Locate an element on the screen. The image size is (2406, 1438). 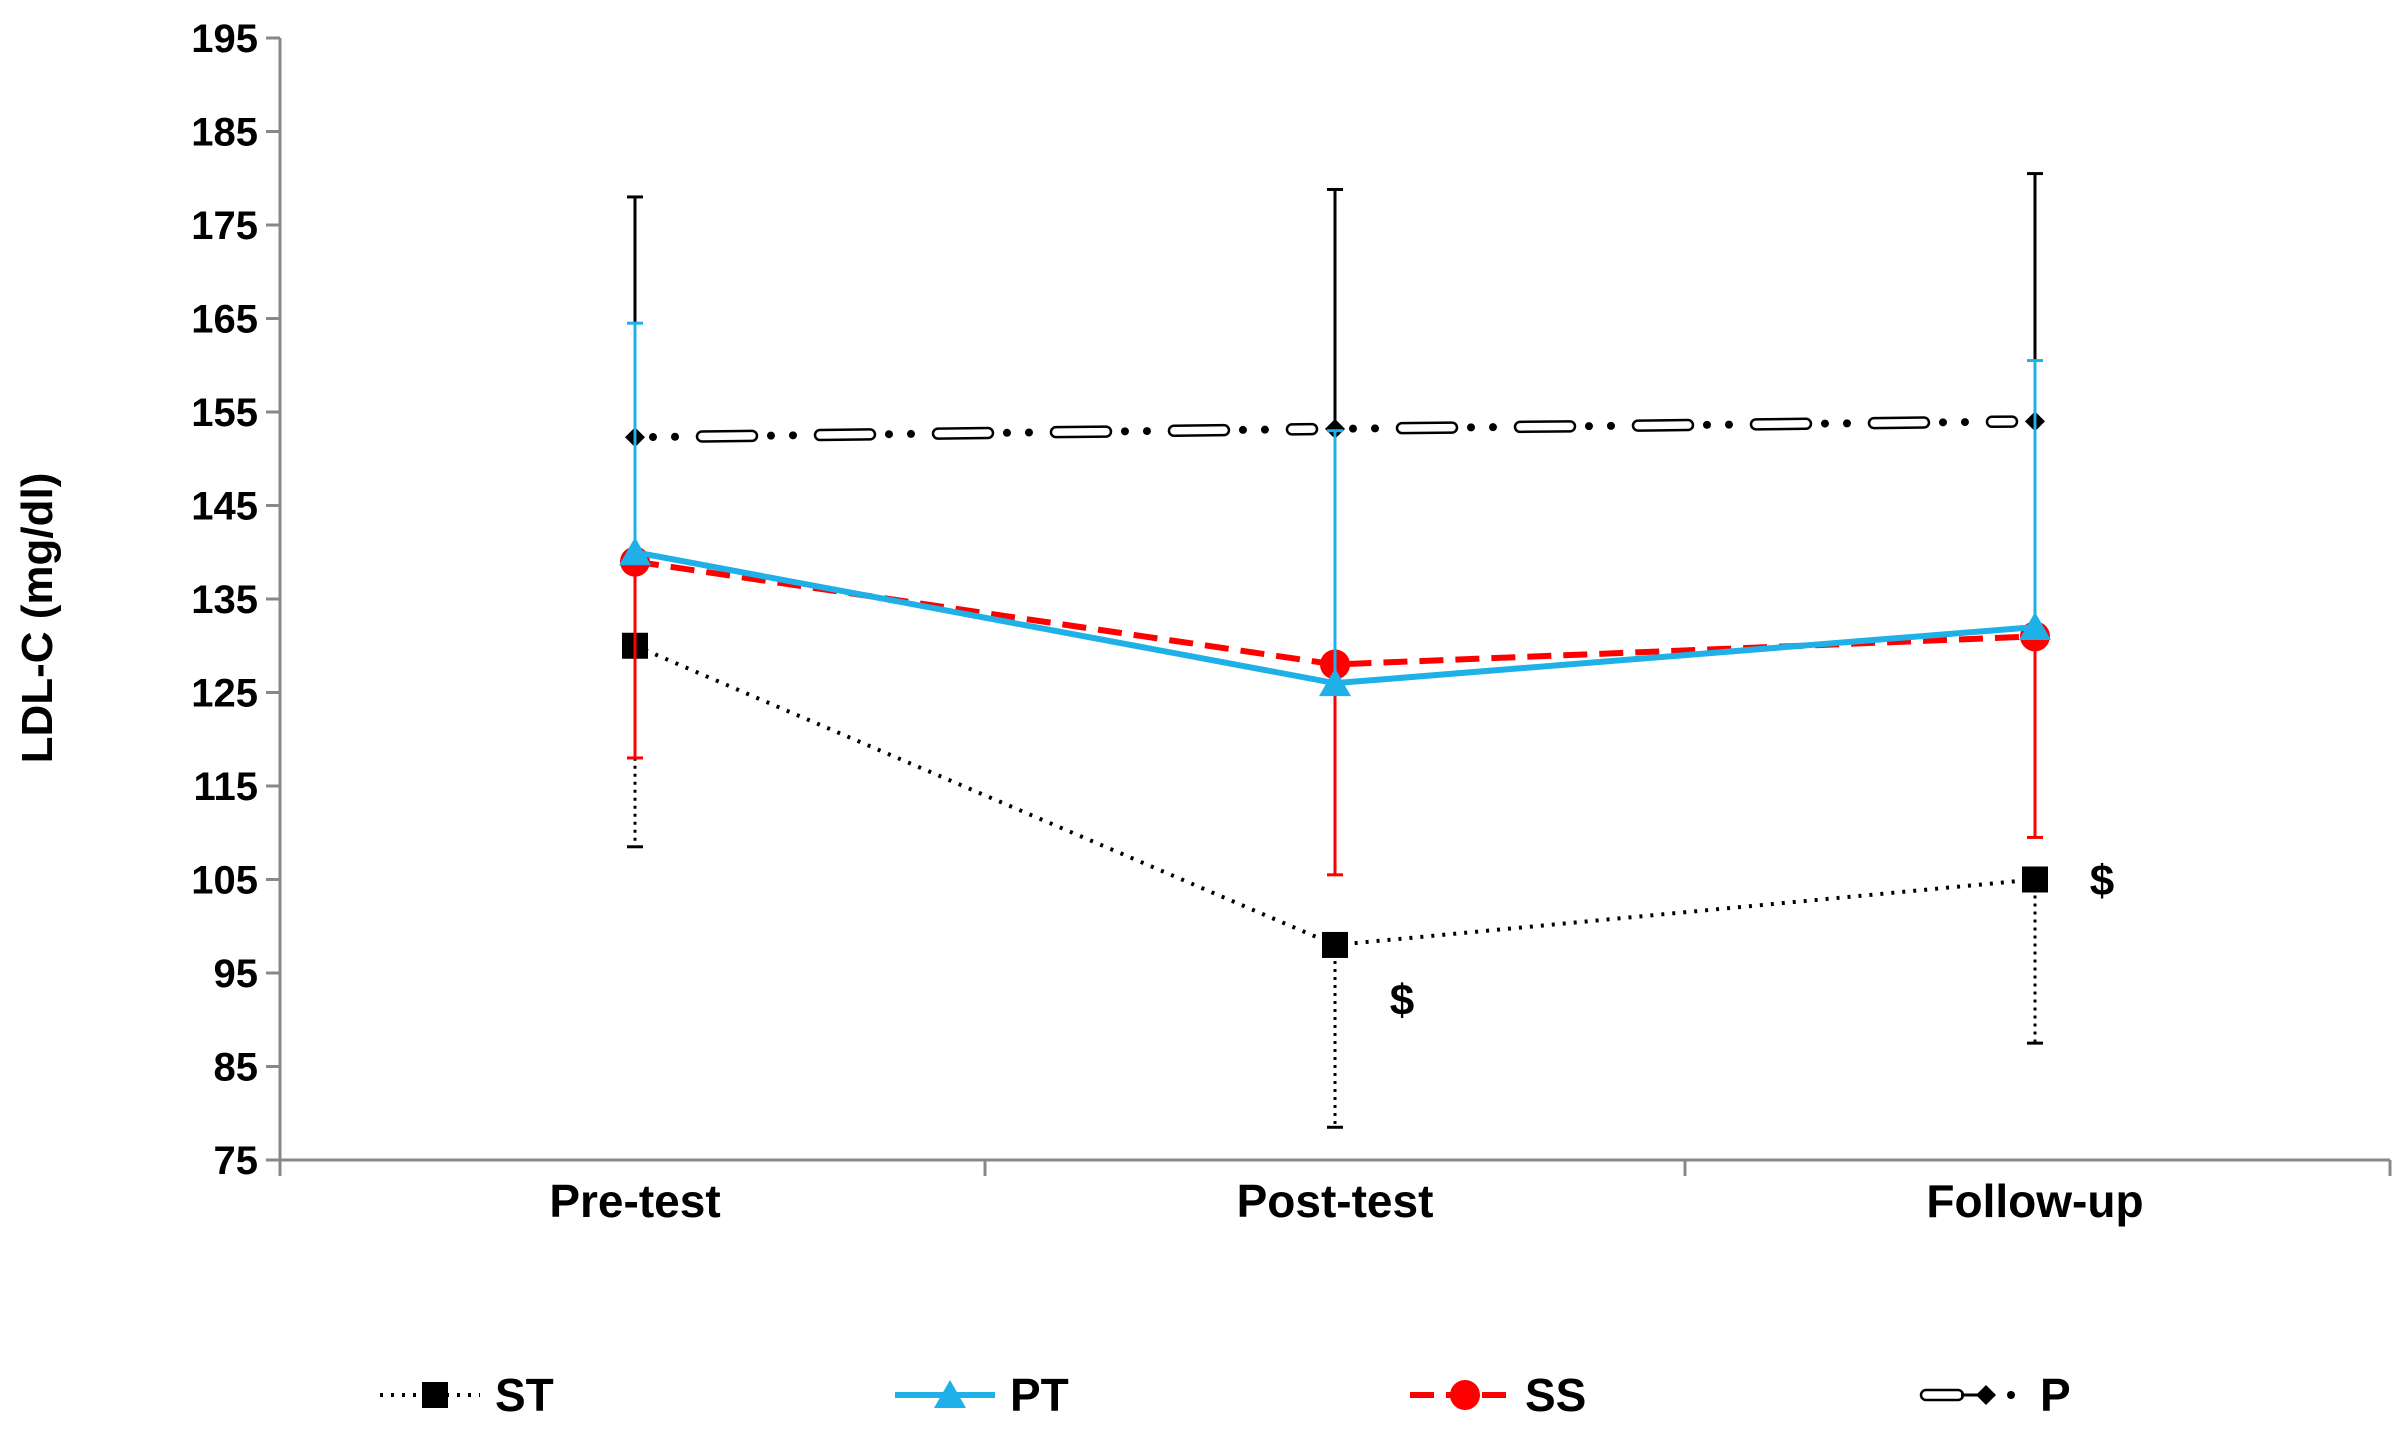
legend-label: P is located at coordinates (2055, 1395).